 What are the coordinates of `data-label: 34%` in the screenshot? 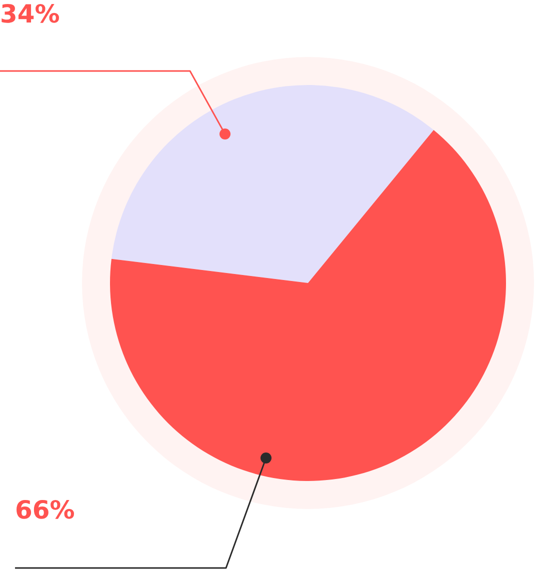 It's located at (30, 14).